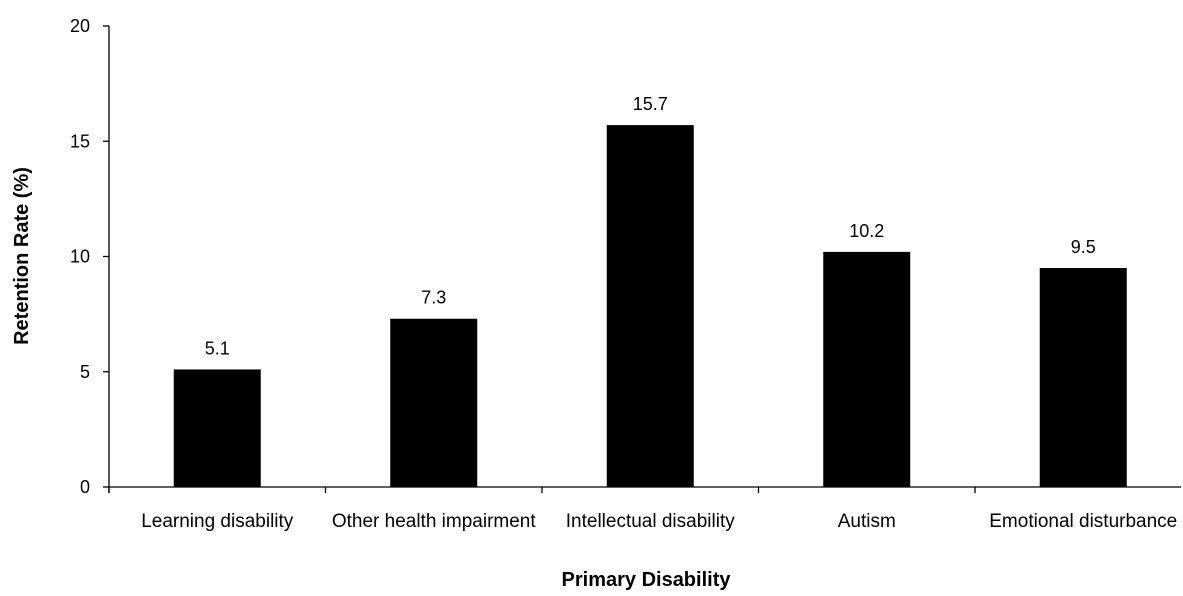 The width and height of the screenshot is (1183, 596). I want to click on data-label-learning-disability: 5.1, so click(217, 348).